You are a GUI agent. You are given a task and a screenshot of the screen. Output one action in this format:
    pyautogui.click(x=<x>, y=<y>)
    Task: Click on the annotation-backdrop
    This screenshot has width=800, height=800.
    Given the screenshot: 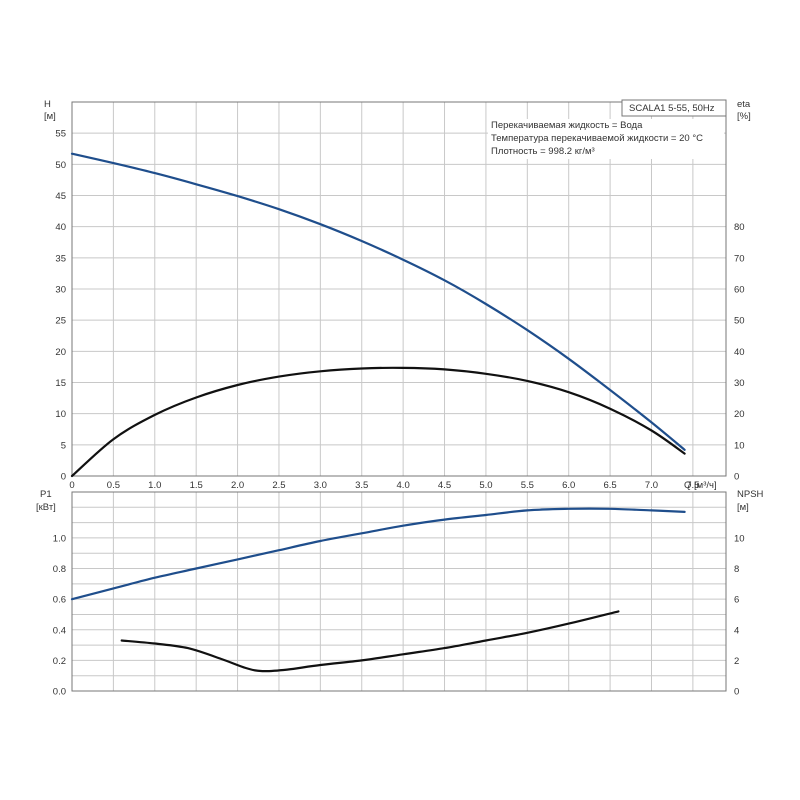 What is the action you would take?
    pyautogui.click(x=606, y=139)
    